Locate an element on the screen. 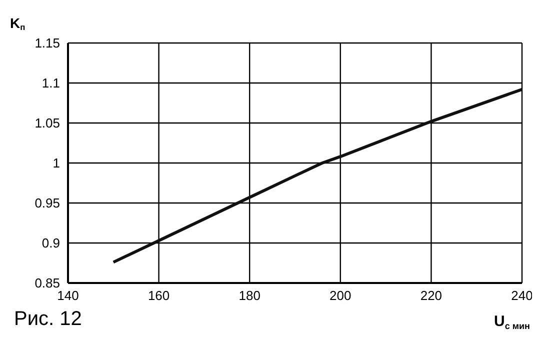 This screenshot has height=341, width=540. x-tick-label: 220 is located at coordinates (431, 296).